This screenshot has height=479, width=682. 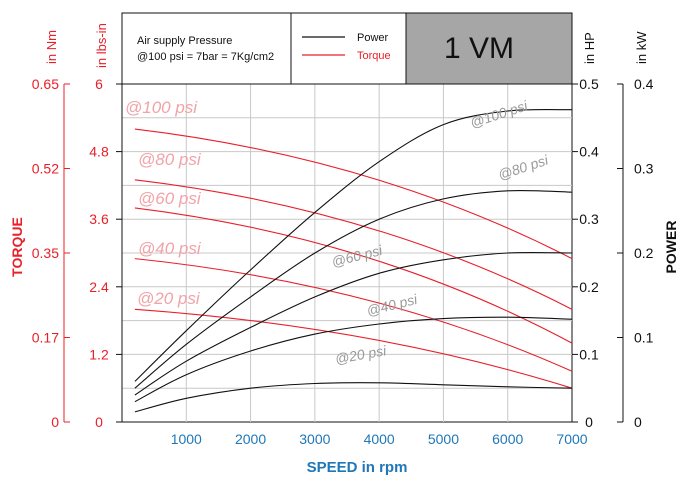 I want to click on nm-tick-label: 0.17, so click(x=45, y=338).